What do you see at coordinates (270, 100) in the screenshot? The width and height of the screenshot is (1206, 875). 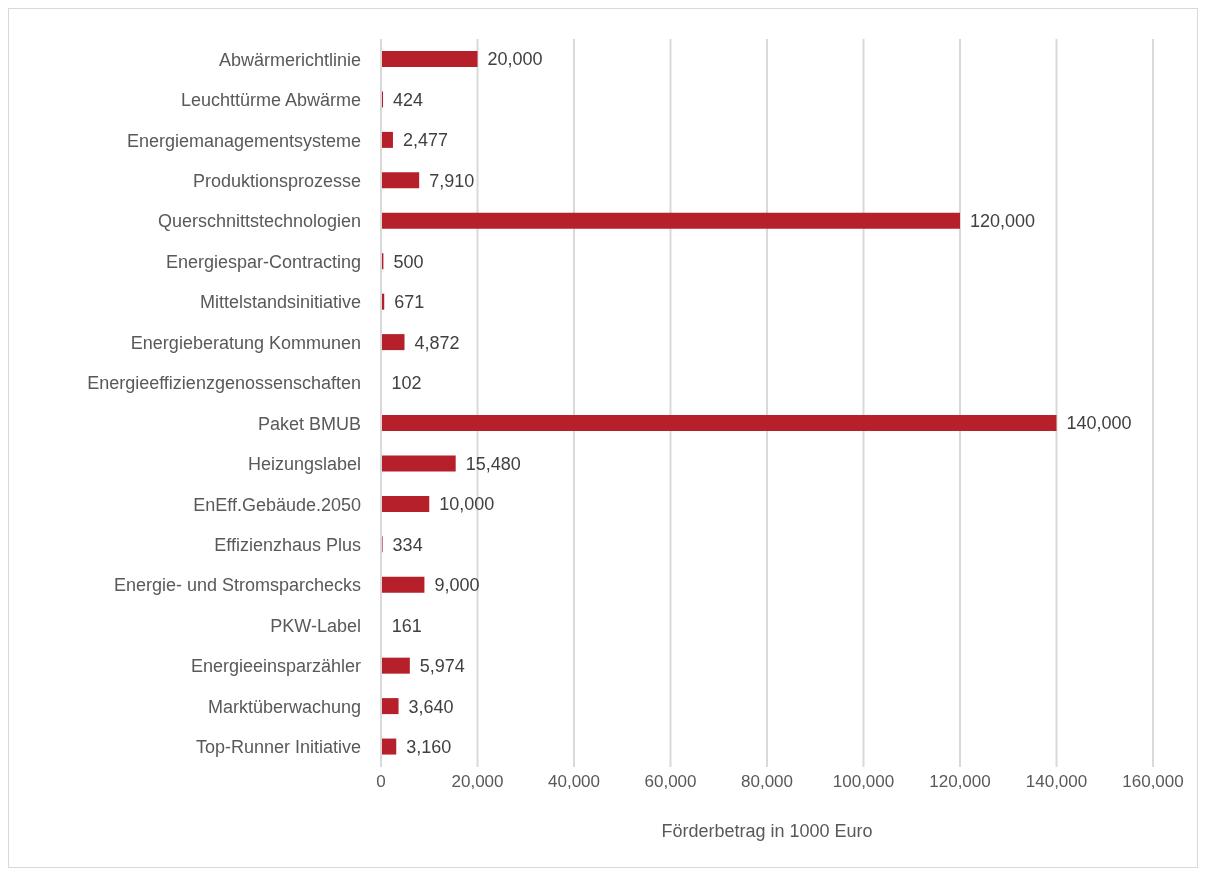 I see `y-tick-label: Leuchttürme Abwärme` at bounding box center [270, 100].